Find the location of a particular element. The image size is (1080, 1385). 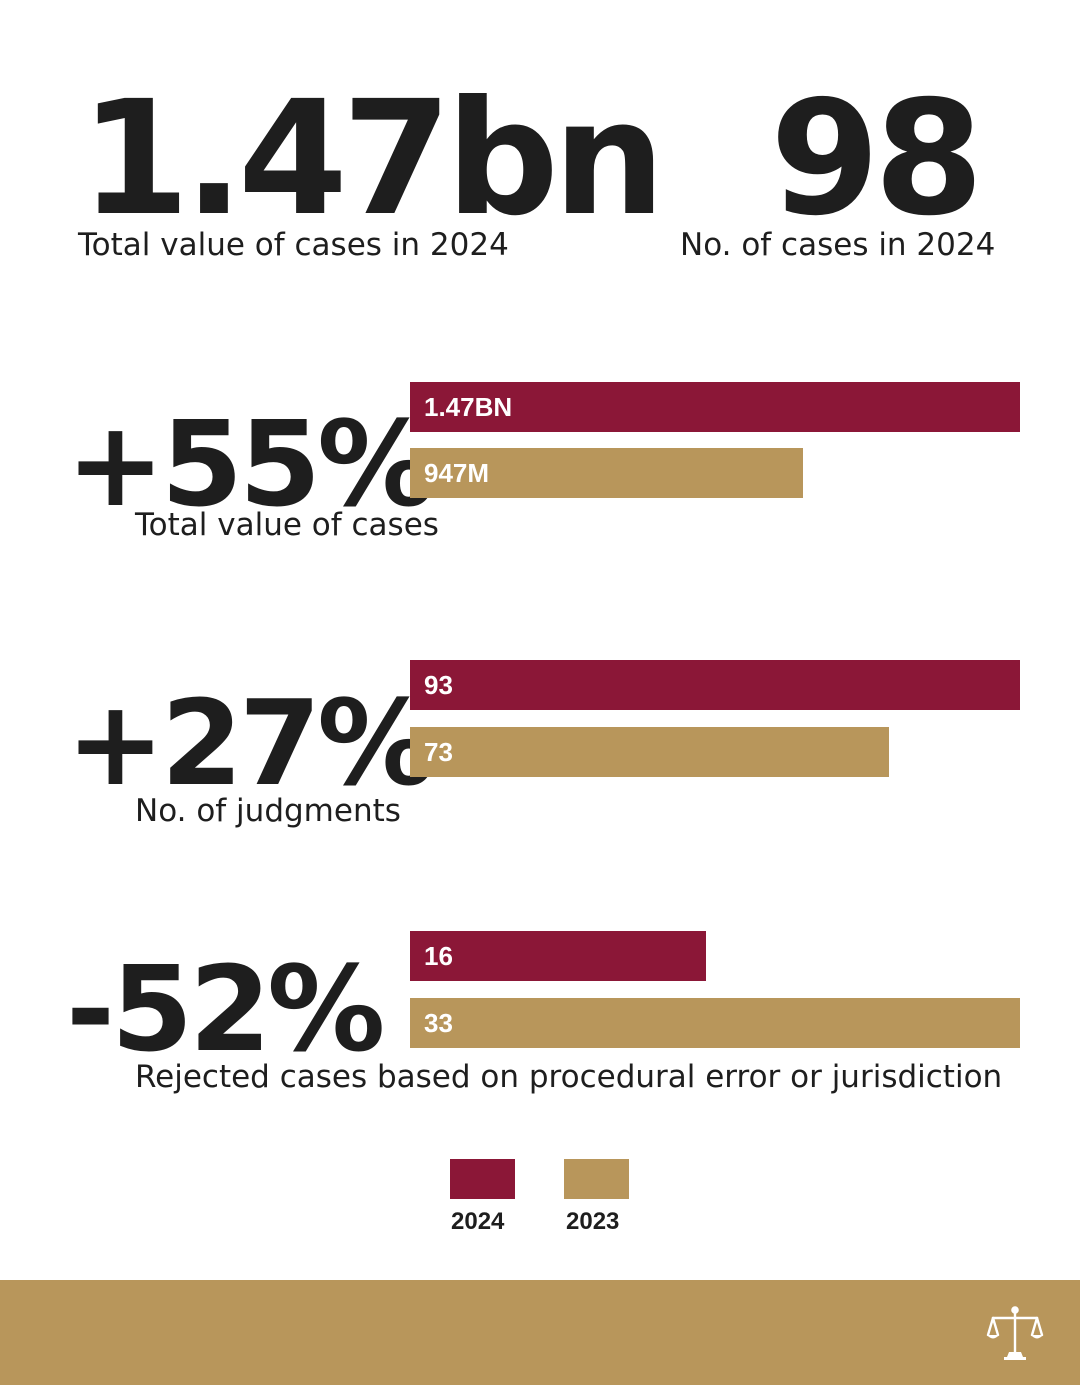

kpi-case-count-label: No. of cases in 2024 is located at coordinates (838, 245).